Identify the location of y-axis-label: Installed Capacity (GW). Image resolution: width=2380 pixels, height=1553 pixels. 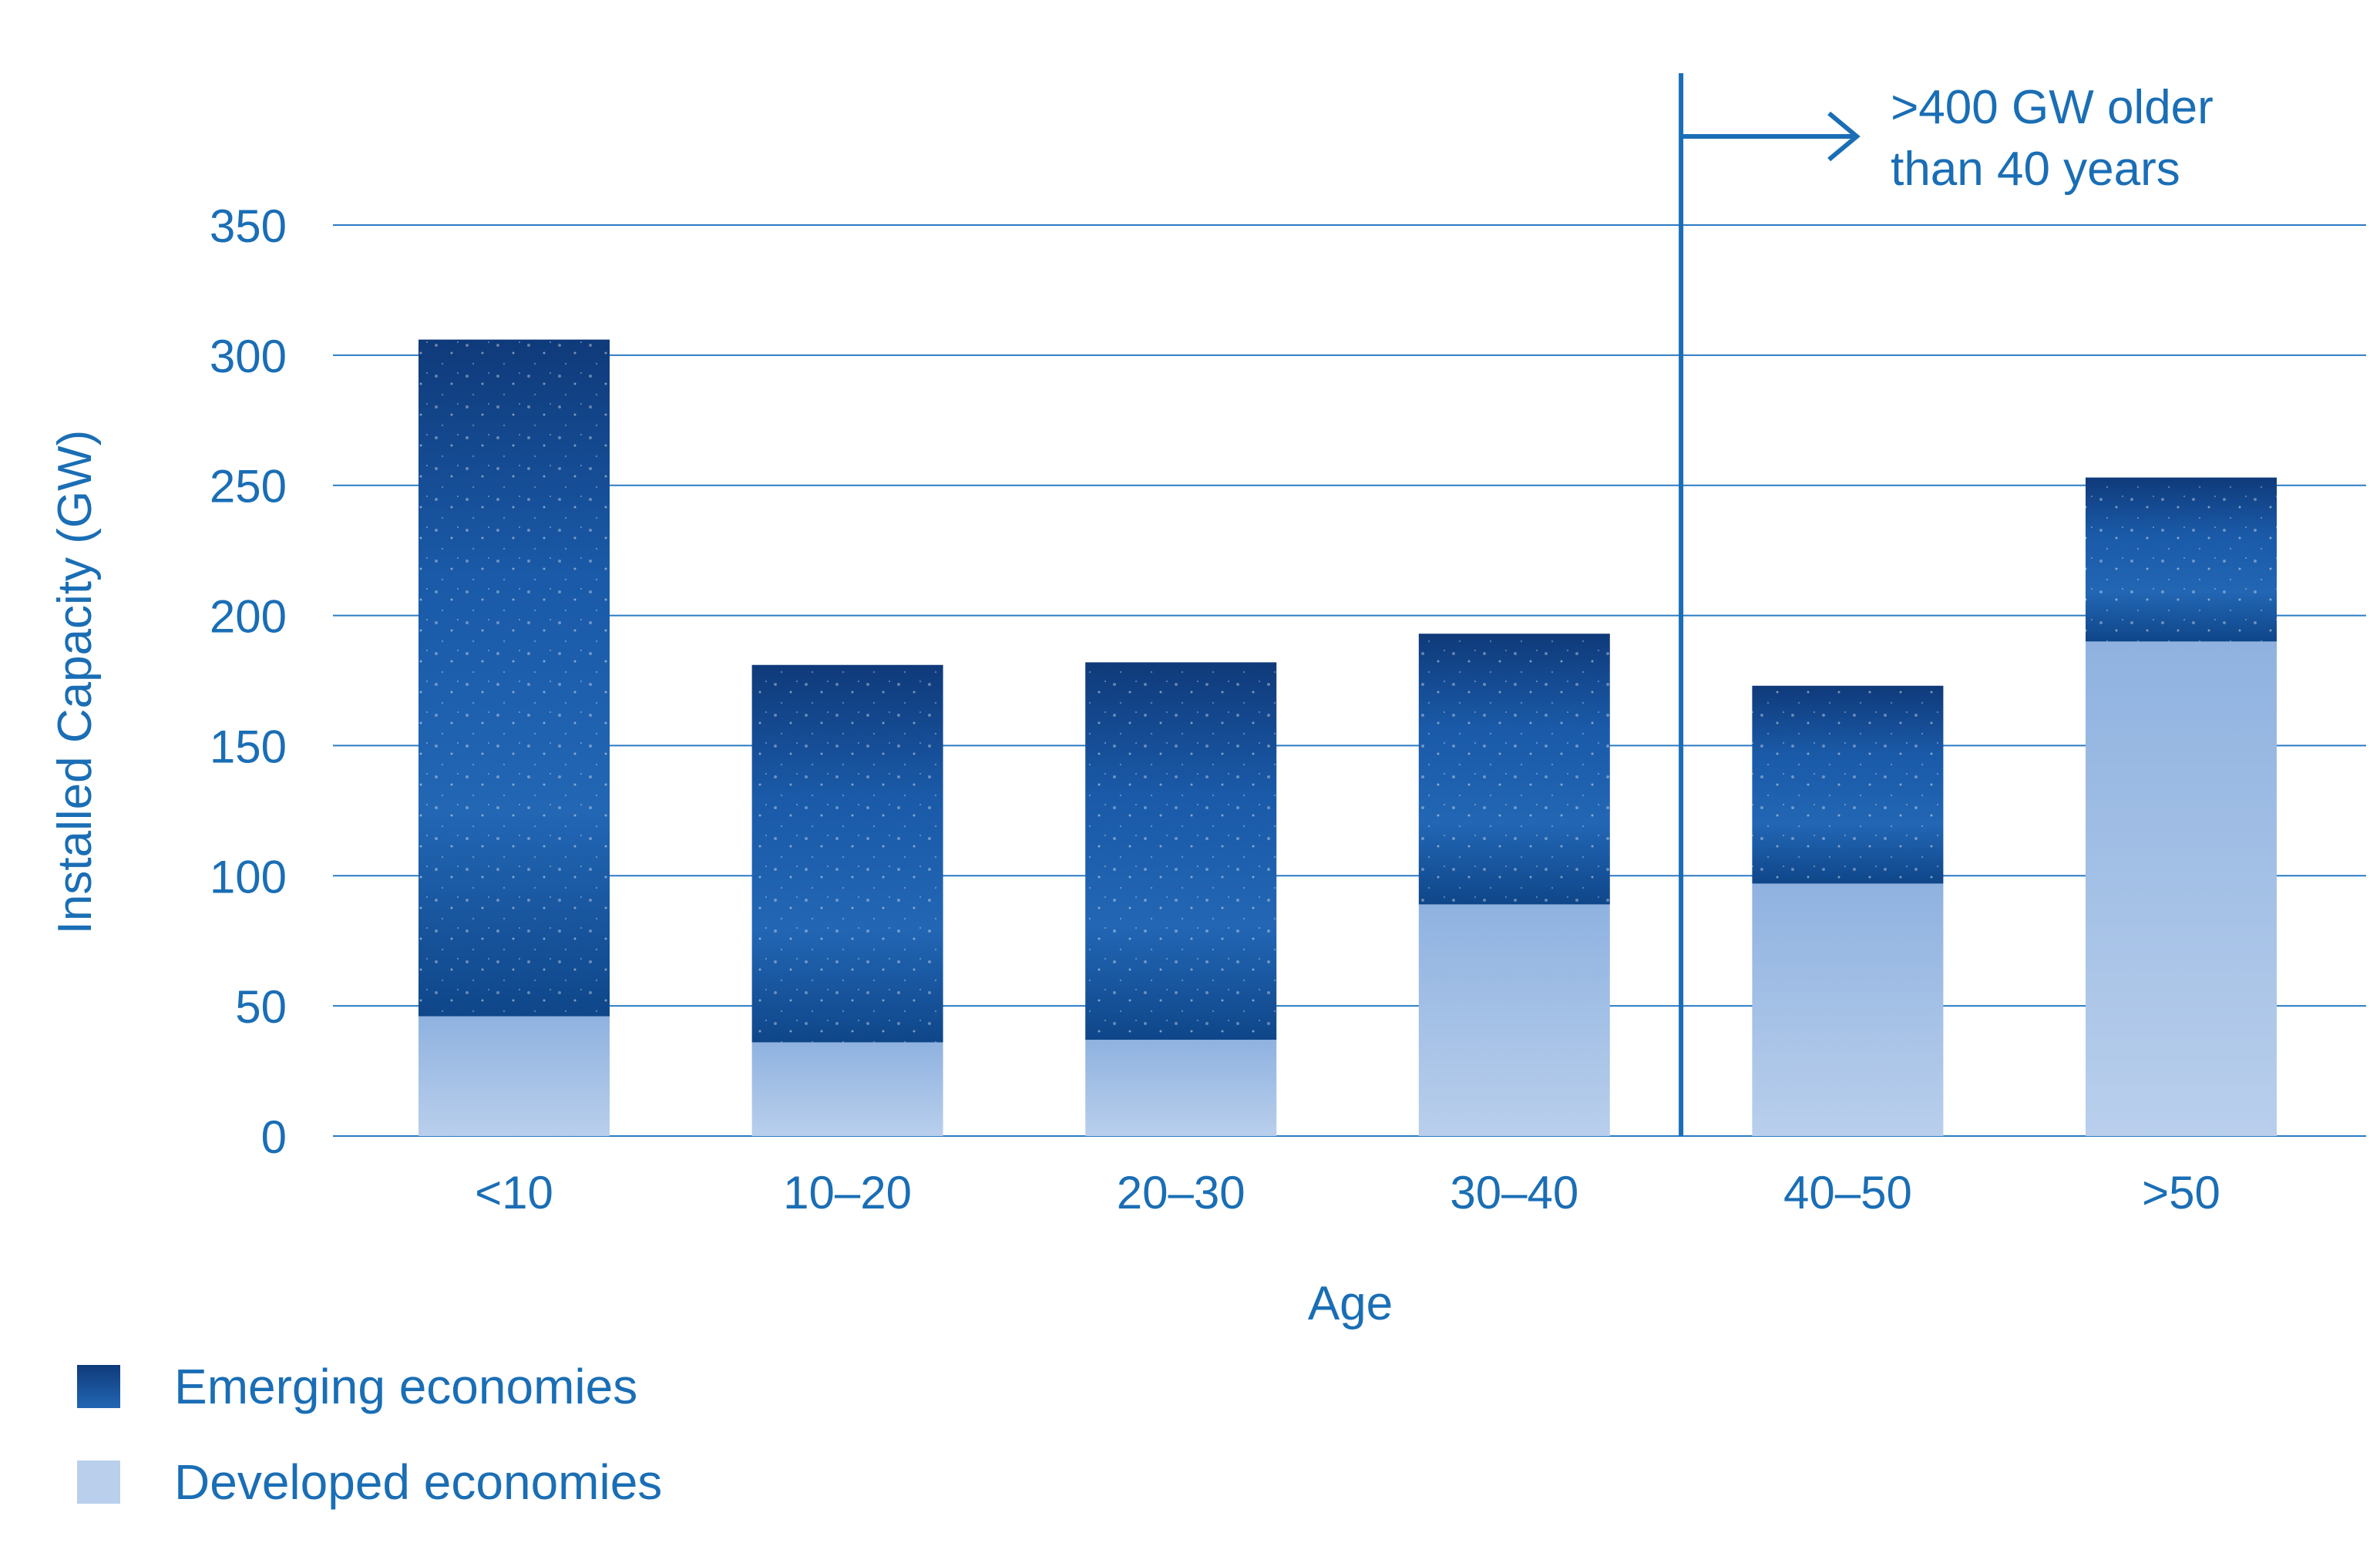
(75, 682).